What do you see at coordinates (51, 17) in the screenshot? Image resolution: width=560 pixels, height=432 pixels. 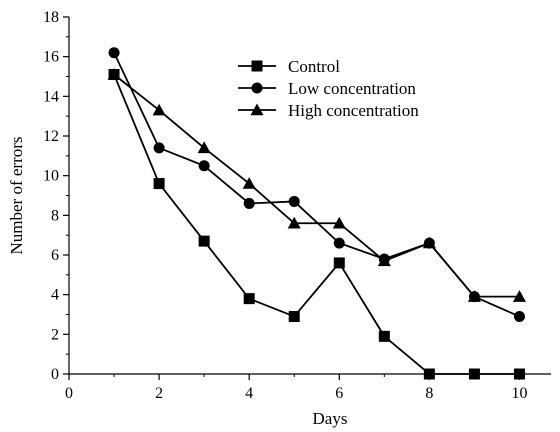 I see `y-tick-label: 18` at bounding box center [51, 17].